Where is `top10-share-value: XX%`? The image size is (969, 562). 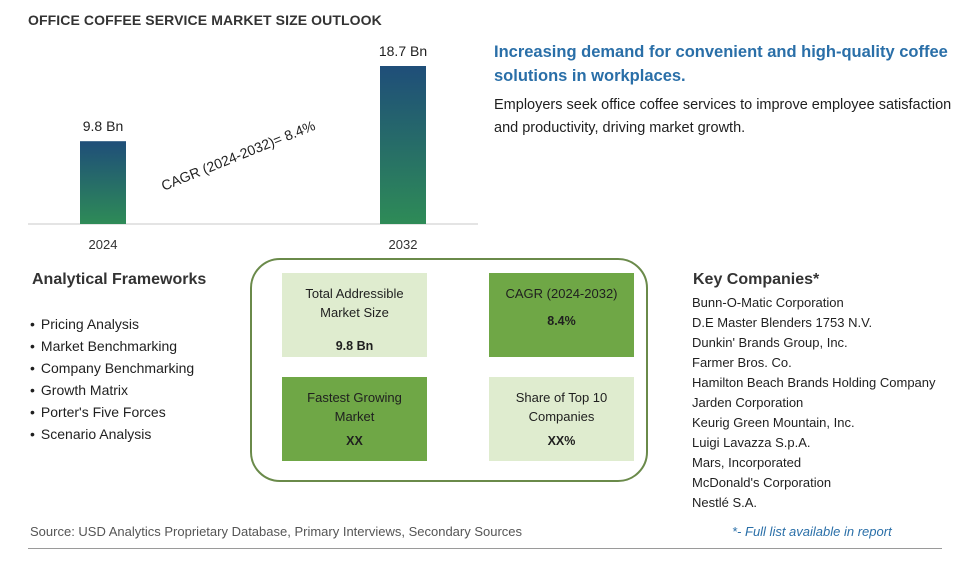 top10-share-value: XX% is located at coordinates (561, 441).